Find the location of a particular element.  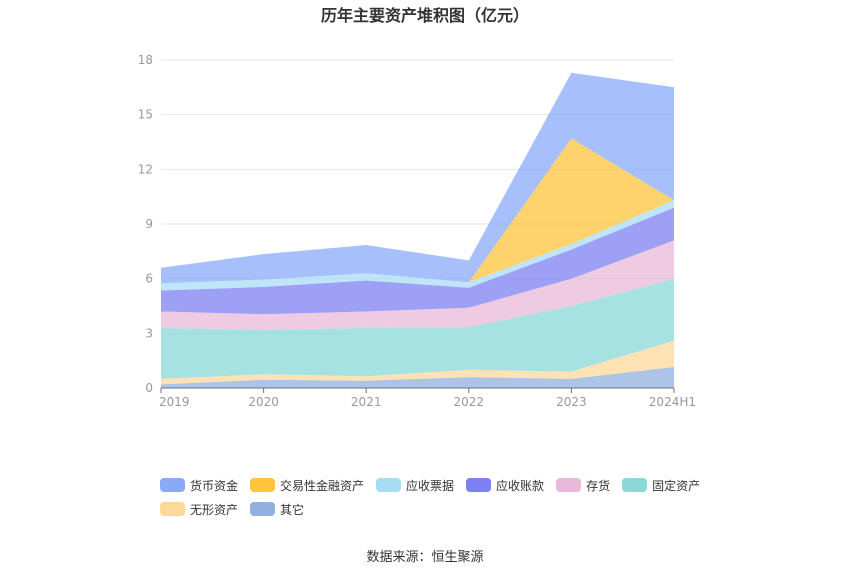

legend-label: 其它 is located at coordinates (292, 509).